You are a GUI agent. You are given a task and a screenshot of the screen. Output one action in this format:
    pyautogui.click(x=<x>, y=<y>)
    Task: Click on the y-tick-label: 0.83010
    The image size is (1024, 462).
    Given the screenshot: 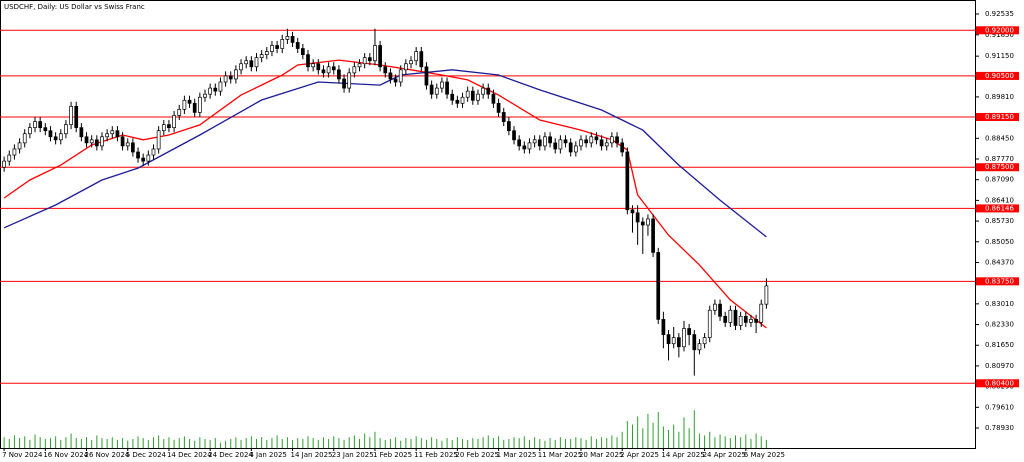 What is the action you would take?
    pyautogui.click(x=999, y=304)
    